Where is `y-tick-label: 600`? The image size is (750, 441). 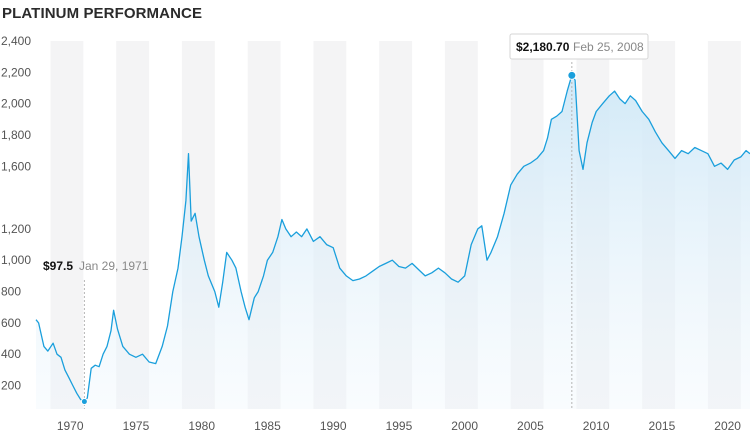 y-tick-label: 600 is located at coordinates (11, 323).